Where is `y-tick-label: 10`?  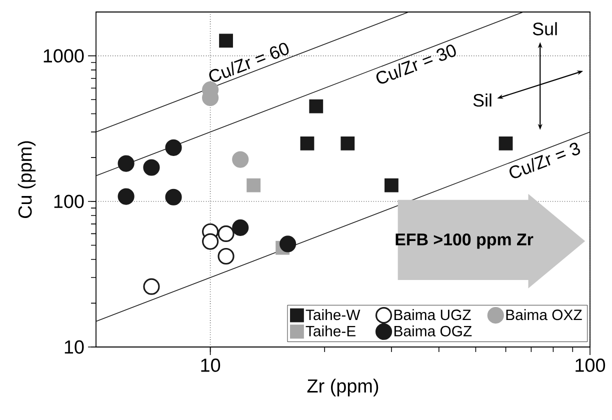 y-tick-label: 10 is located at coordinates (74, 347).